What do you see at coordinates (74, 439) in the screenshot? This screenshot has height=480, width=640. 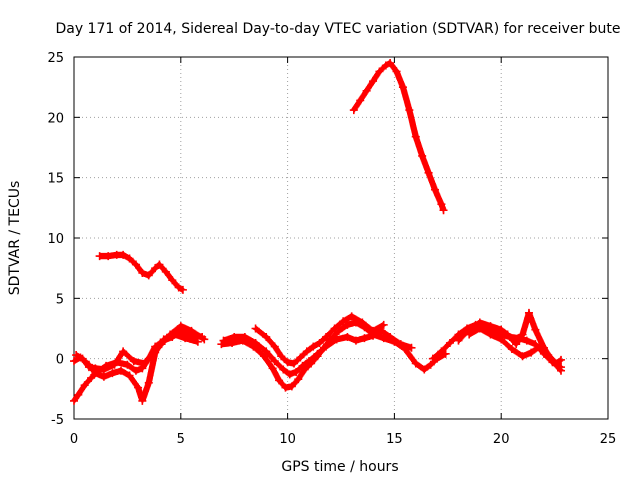 I see `x-tick-label: 0` at bounding box center [74, 439].